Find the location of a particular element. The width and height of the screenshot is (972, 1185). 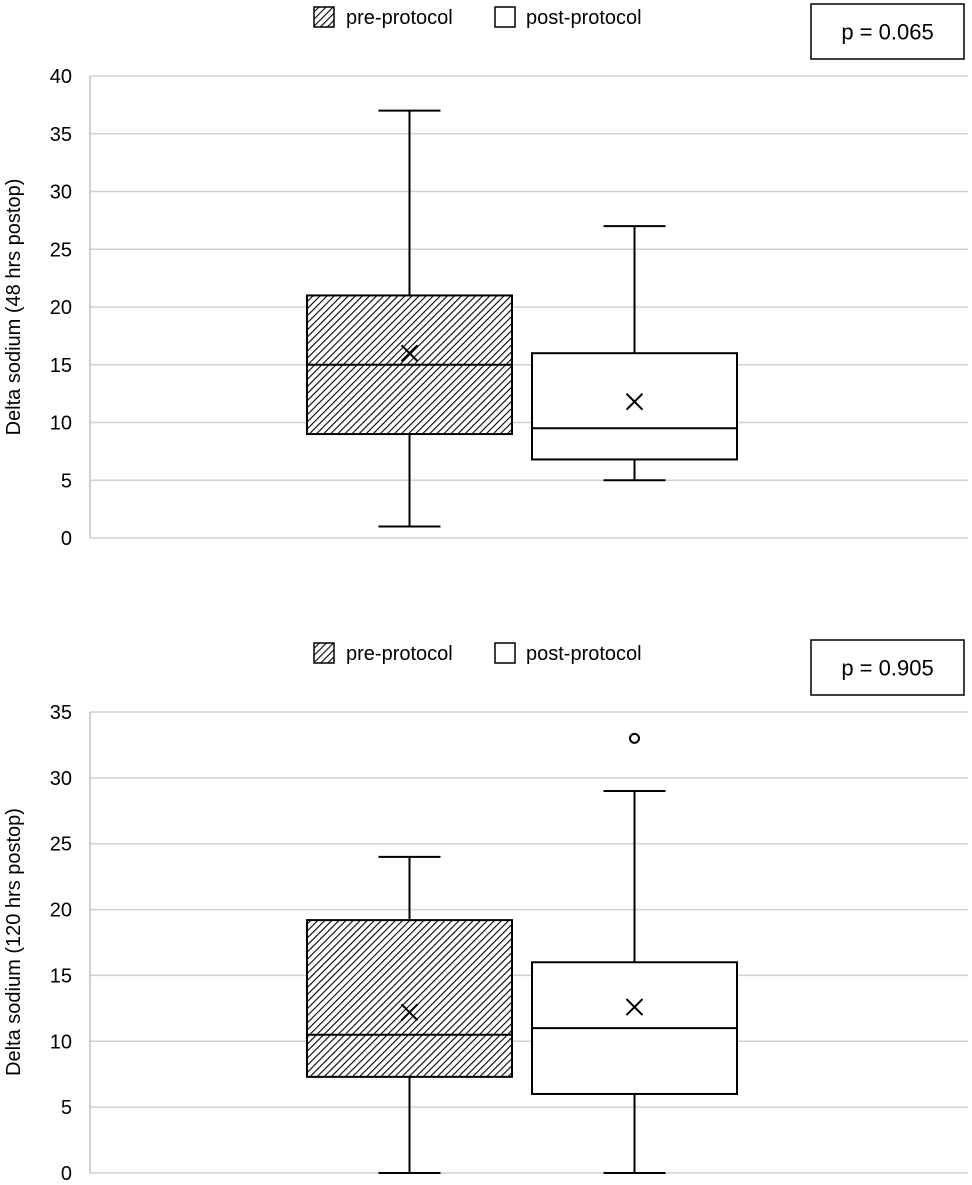

outlier-point is located at coordinates (634, 738).